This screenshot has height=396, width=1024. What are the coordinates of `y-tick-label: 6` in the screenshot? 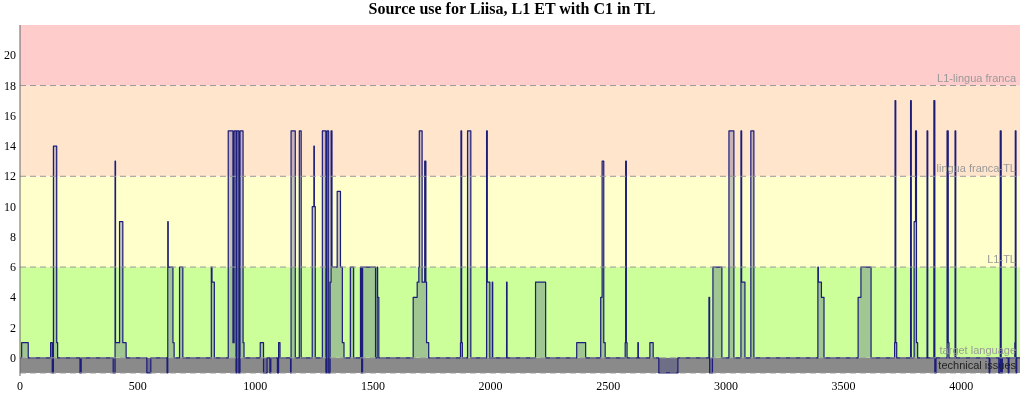 It's located at (13, 267).